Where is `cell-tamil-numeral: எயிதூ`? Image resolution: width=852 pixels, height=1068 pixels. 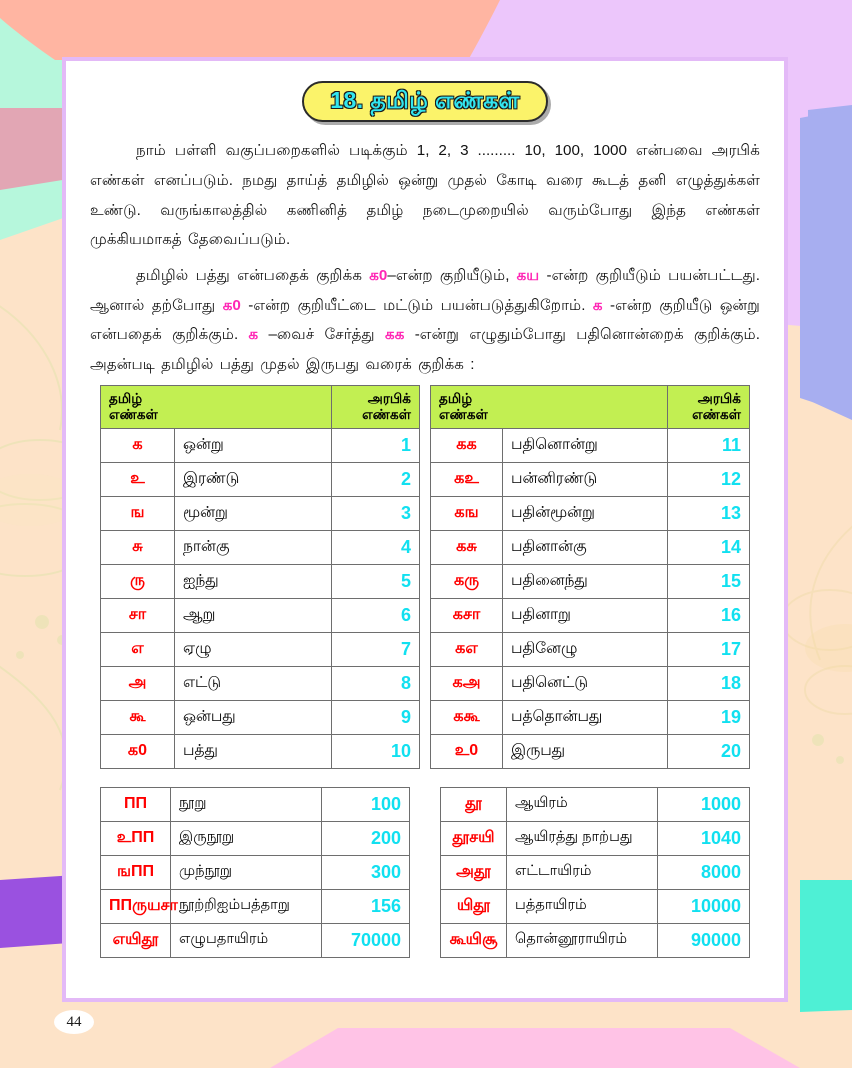
cell-tamil-numeral: எயிதூ is located at coordinates (135, 940).